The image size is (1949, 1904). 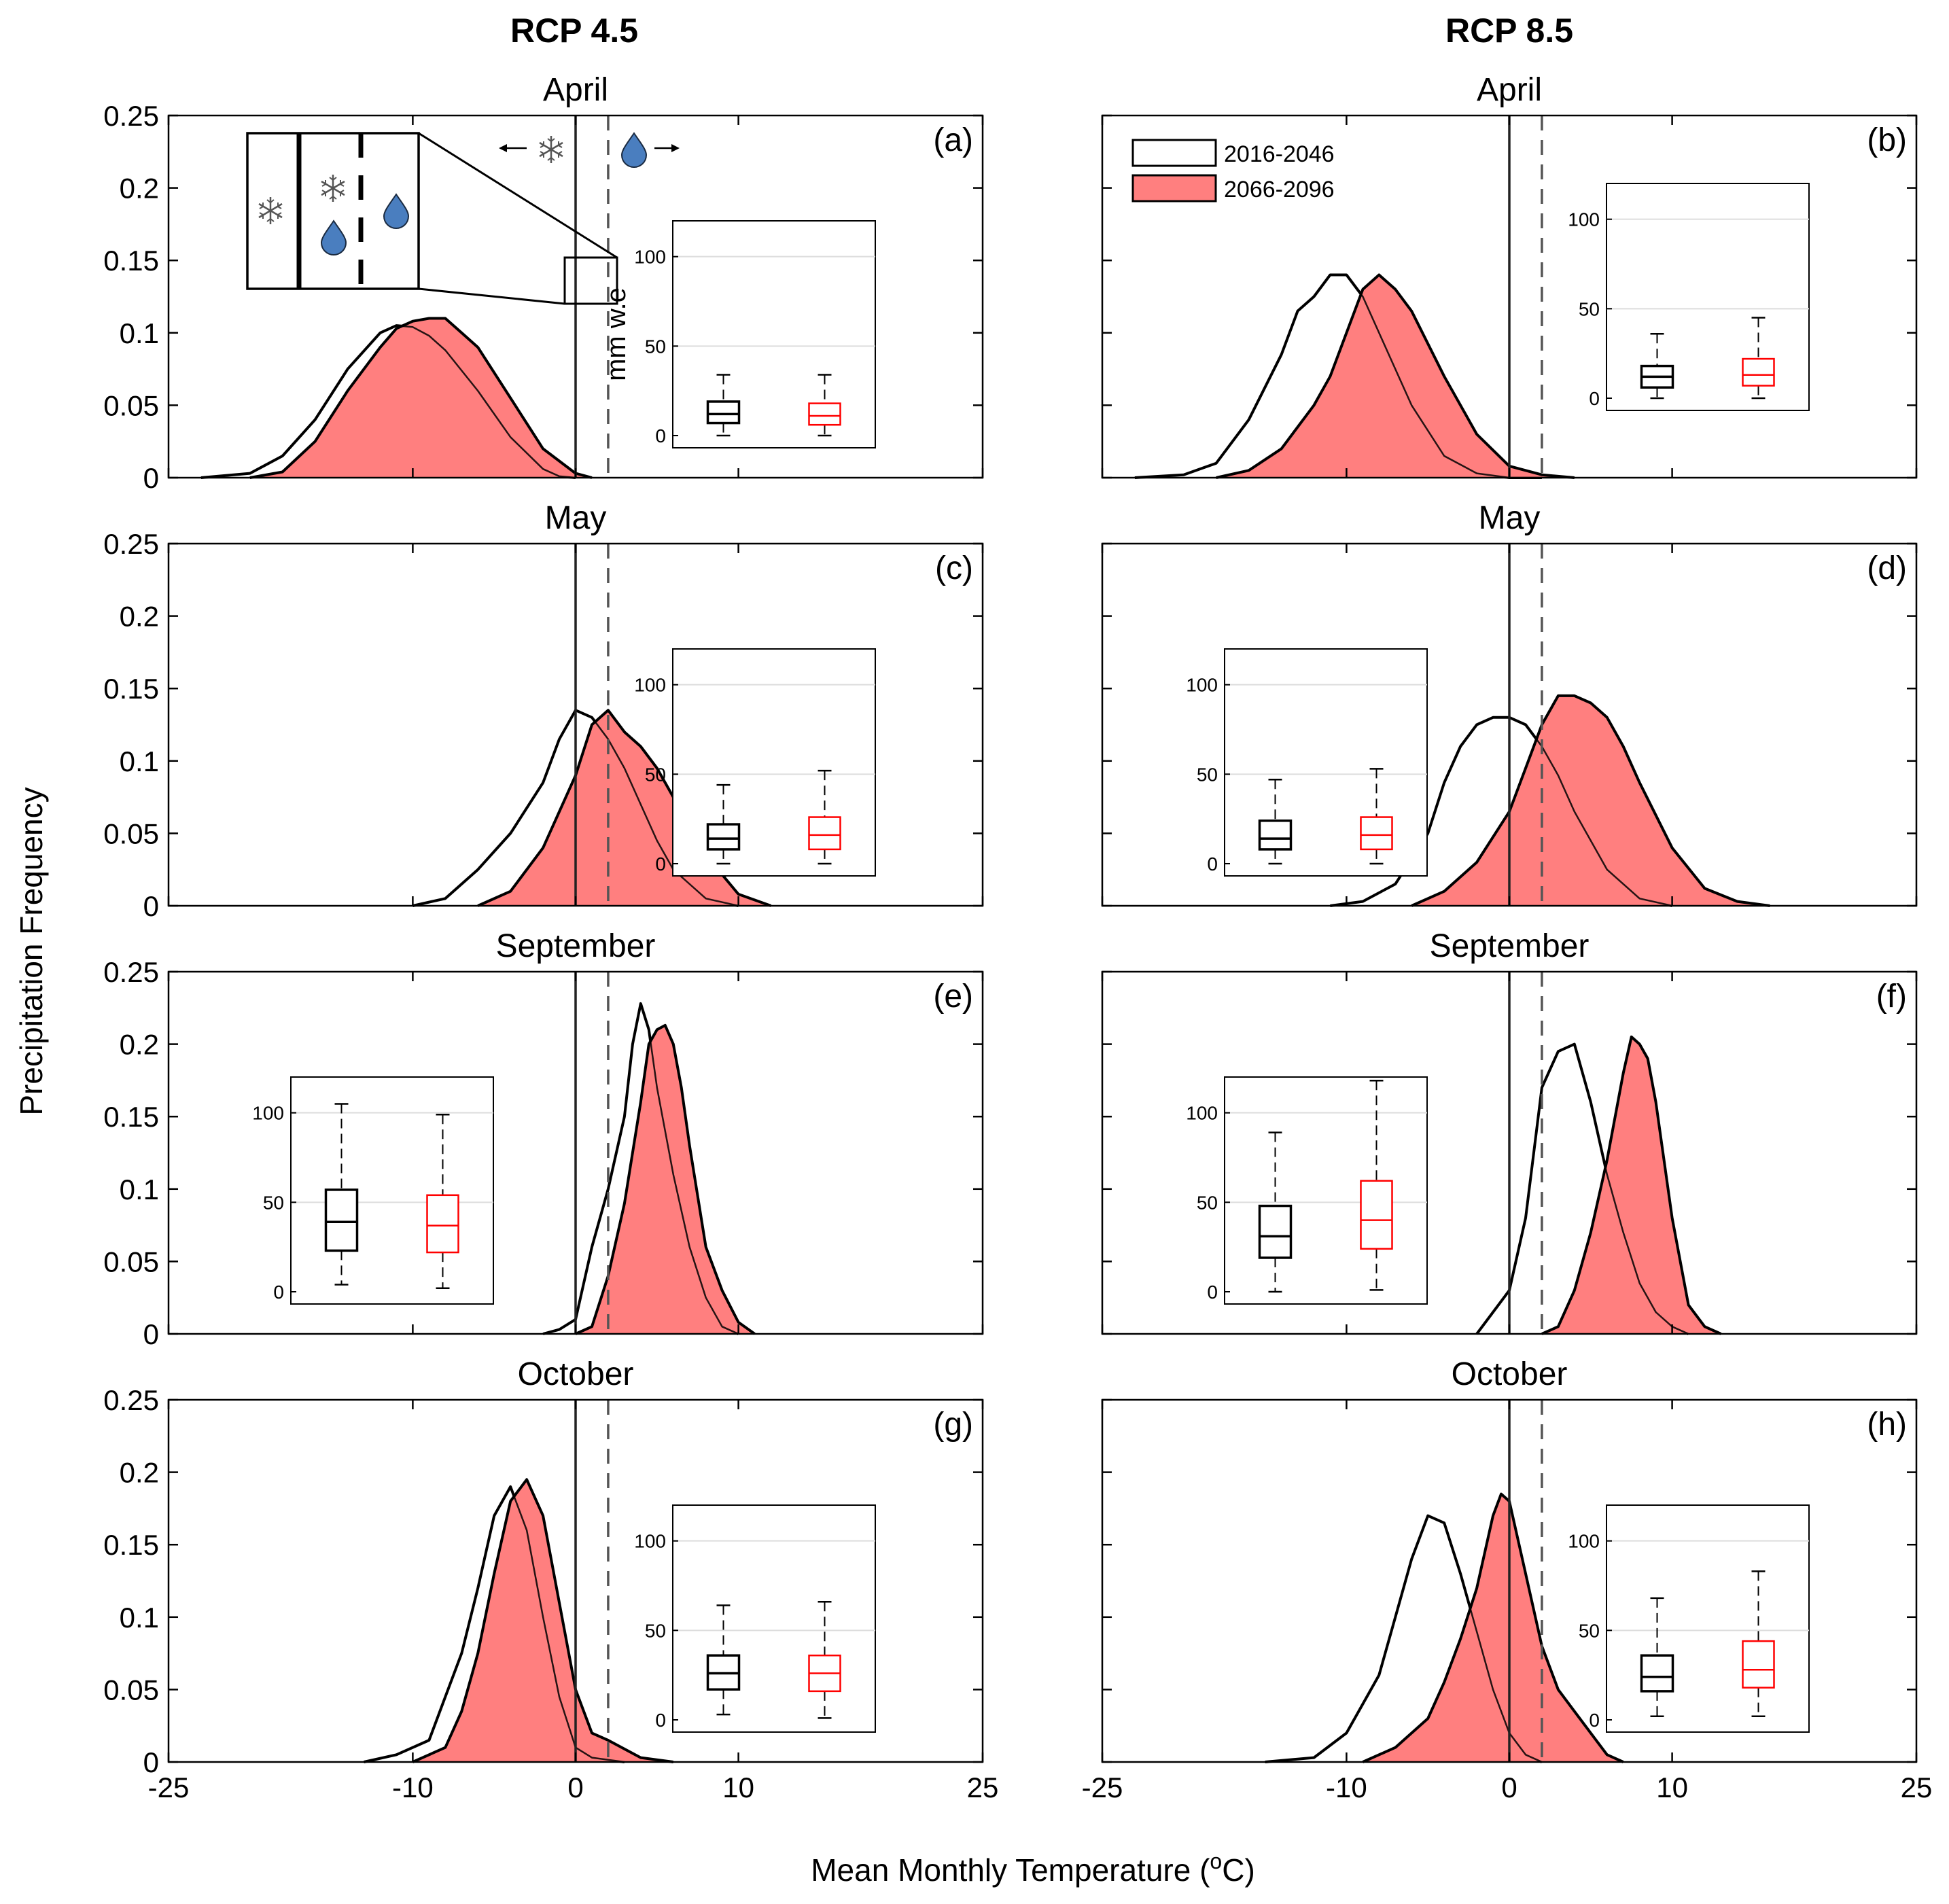 I want to click on snowflake-icon, so click(x=551, y=149).